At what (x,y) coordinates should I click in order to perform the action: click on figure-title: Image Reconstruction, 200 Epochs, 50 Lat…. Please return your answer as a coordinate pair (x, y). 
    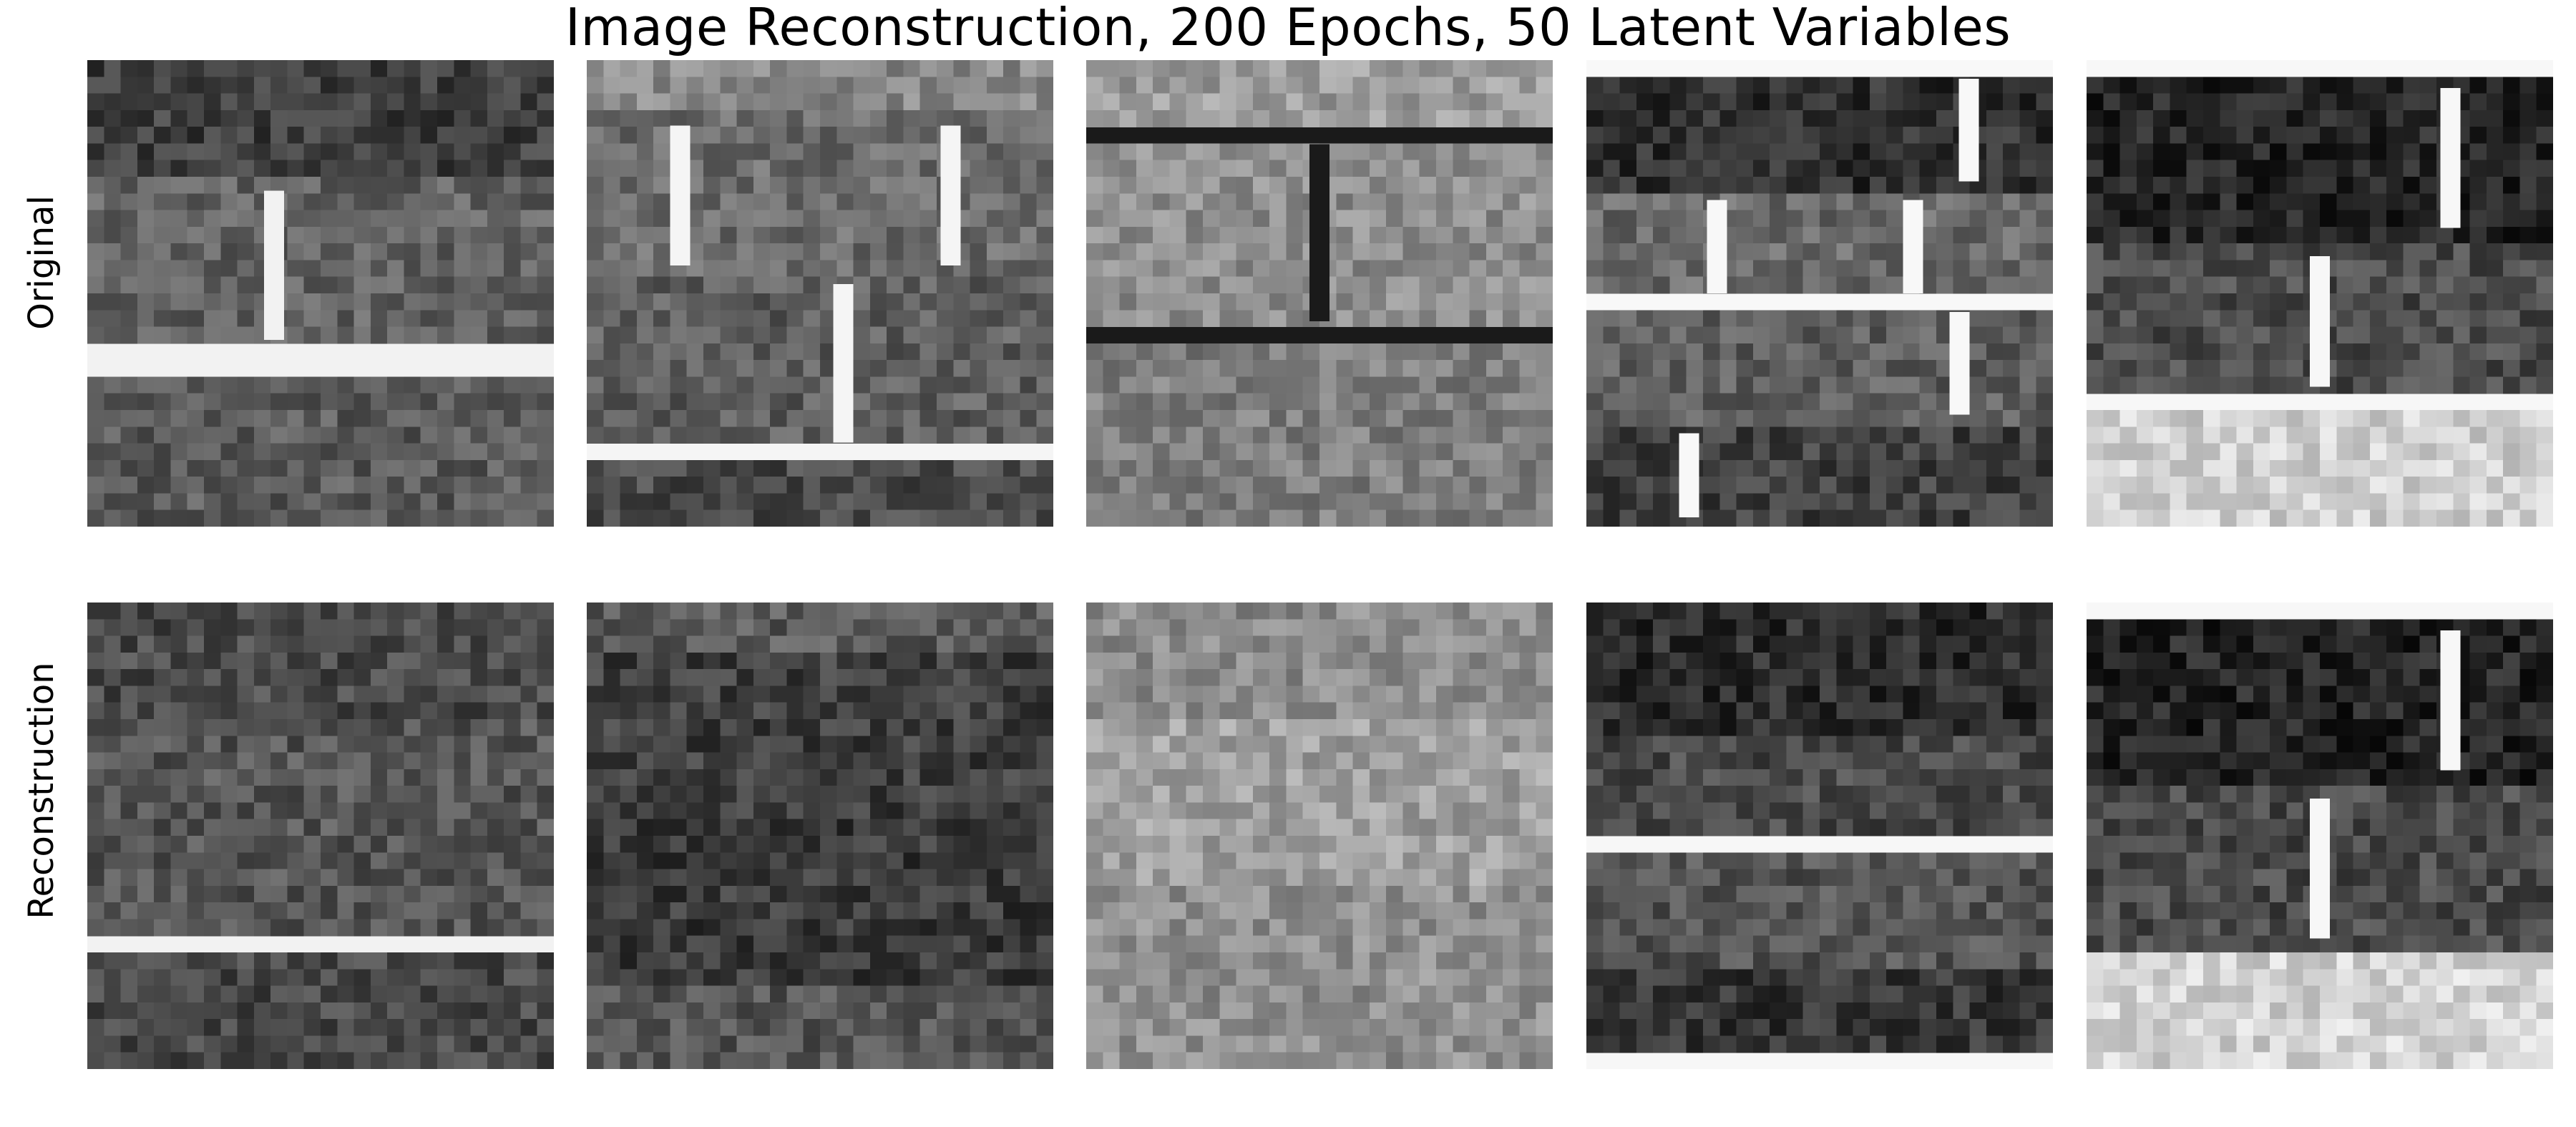
    Looking at the image, I should click on (1288, 28).